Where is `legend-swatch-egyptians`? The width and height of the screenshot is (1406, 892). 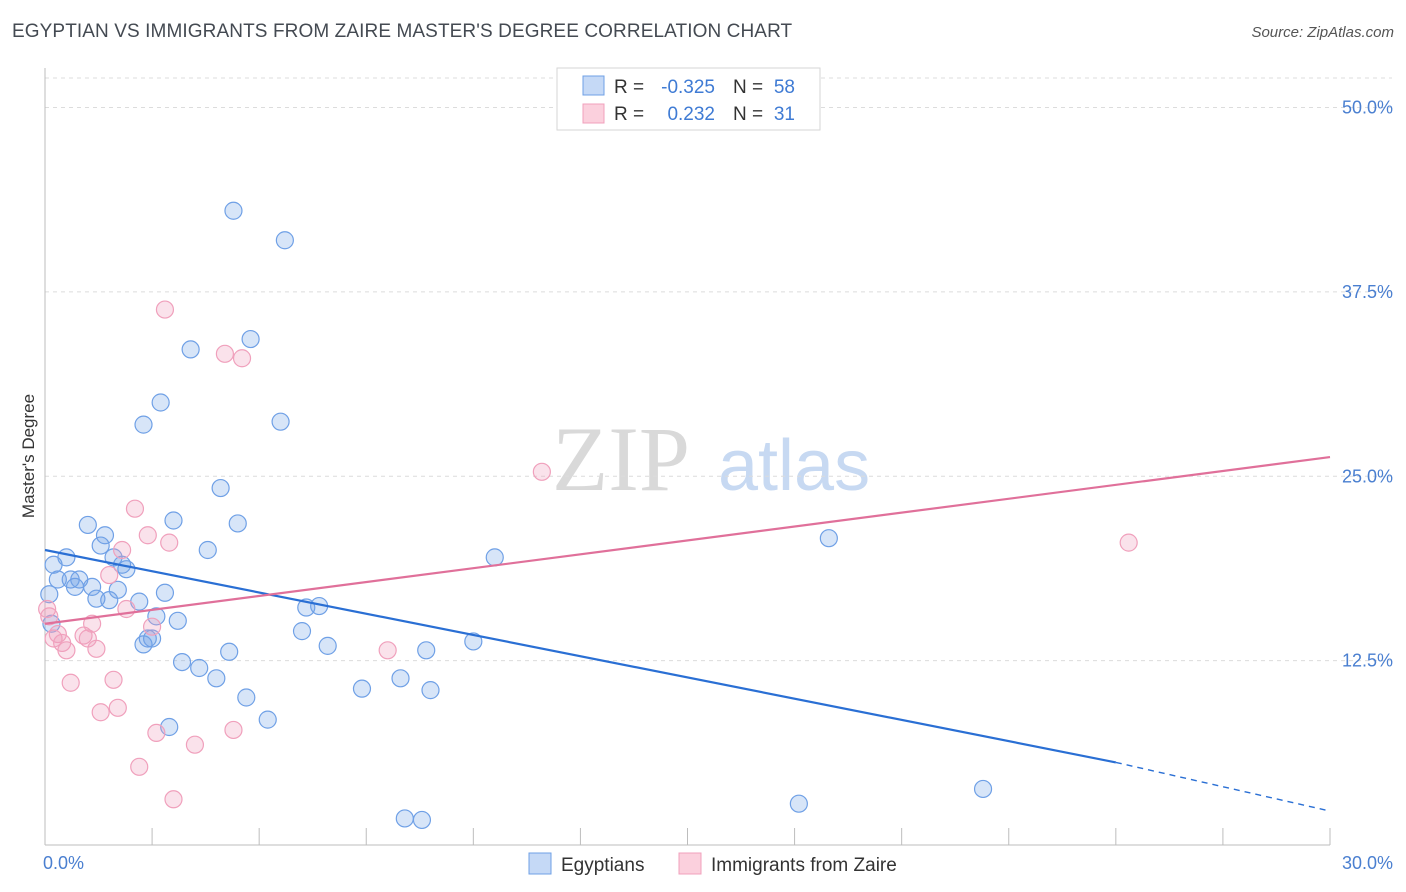 legend-swatch-egyptians is located at coordinates (593, 85).